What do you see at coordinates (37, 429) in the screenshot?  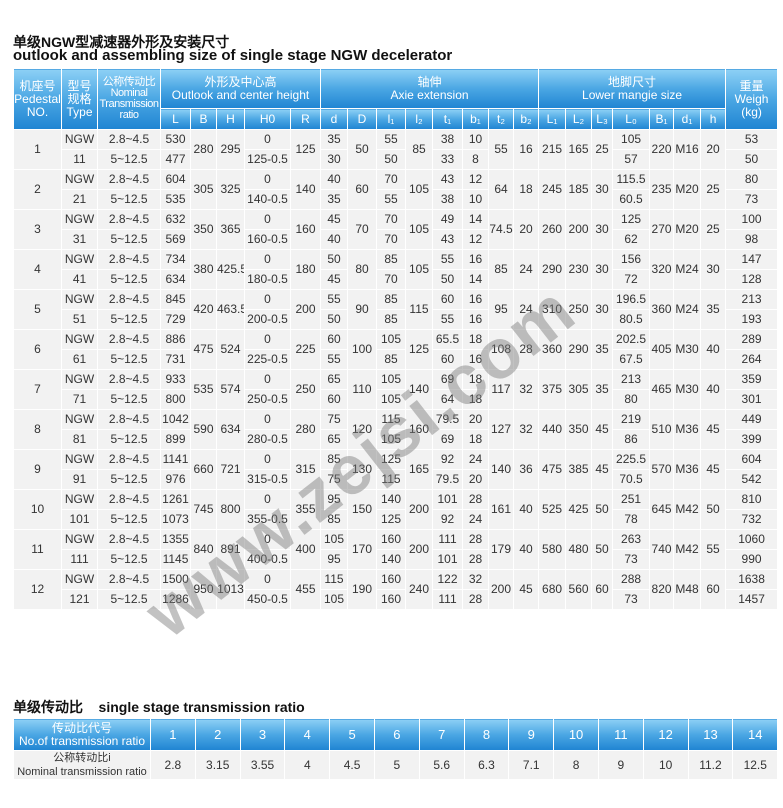 I see `cell-pedestal: 8` at bounding box center [37, 429].